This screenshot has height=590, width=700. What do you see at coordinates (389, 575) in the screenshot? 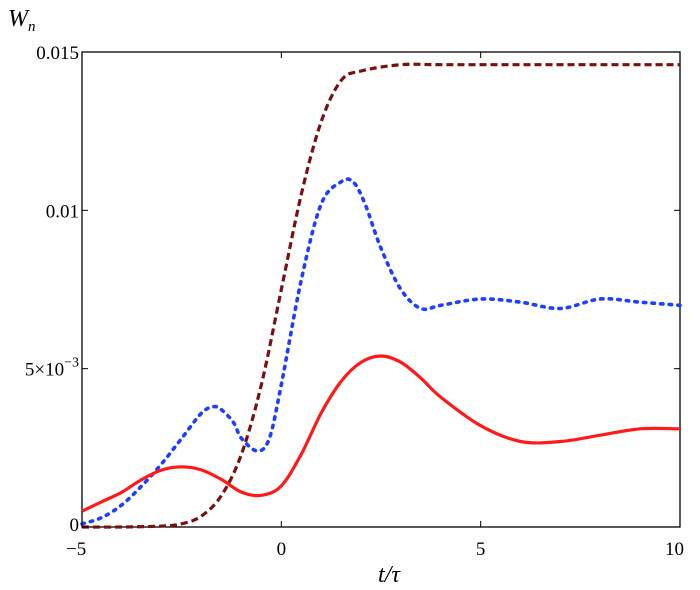
I see `x-axis-title: t/τ` at bounding box center [389, 575].